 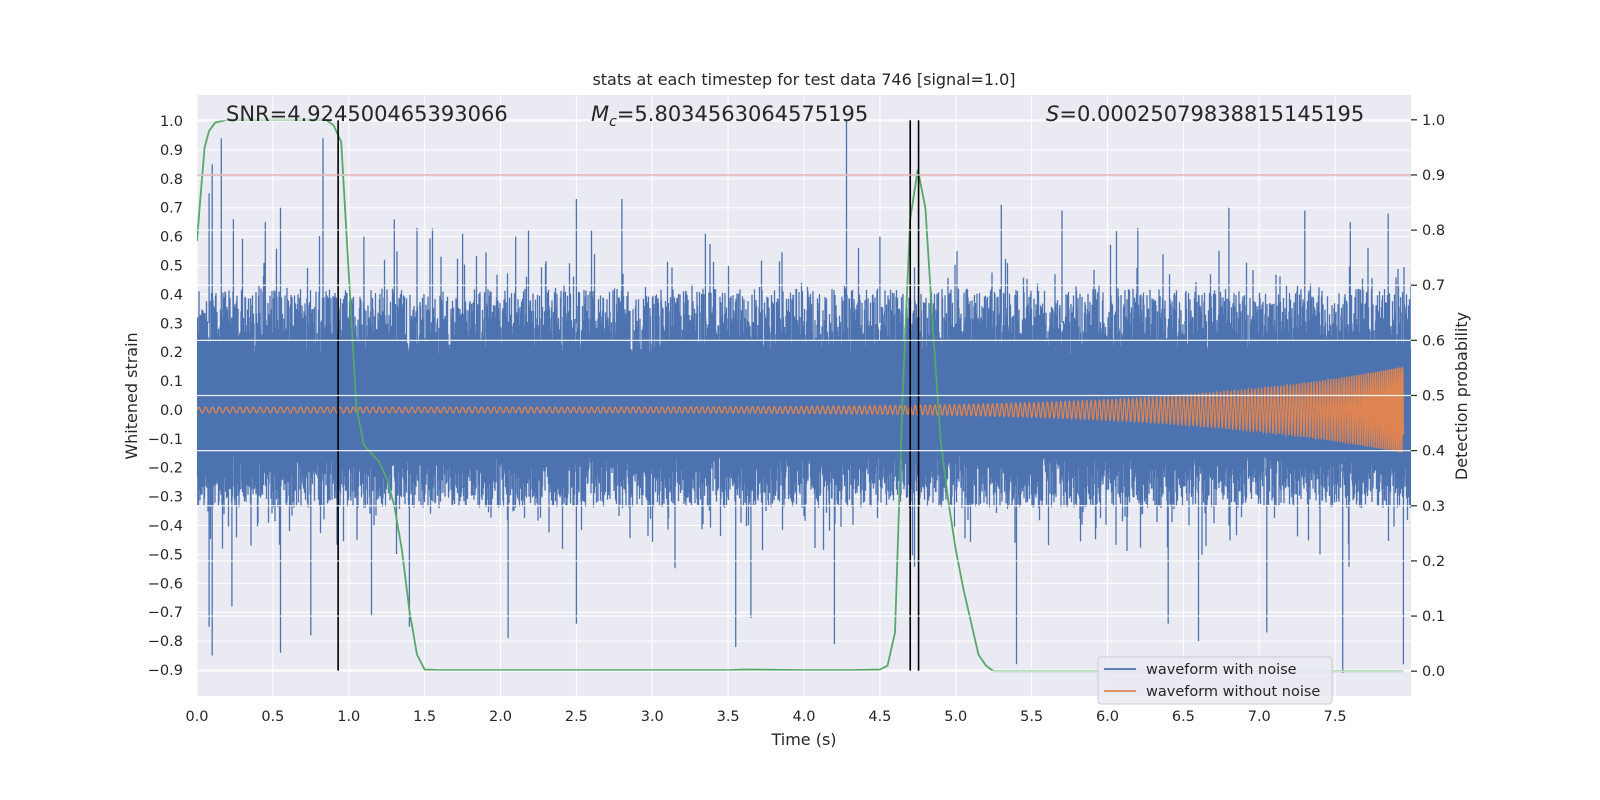 I want to click on x-tick-label: 7.0, so click(x=1259, y=717).